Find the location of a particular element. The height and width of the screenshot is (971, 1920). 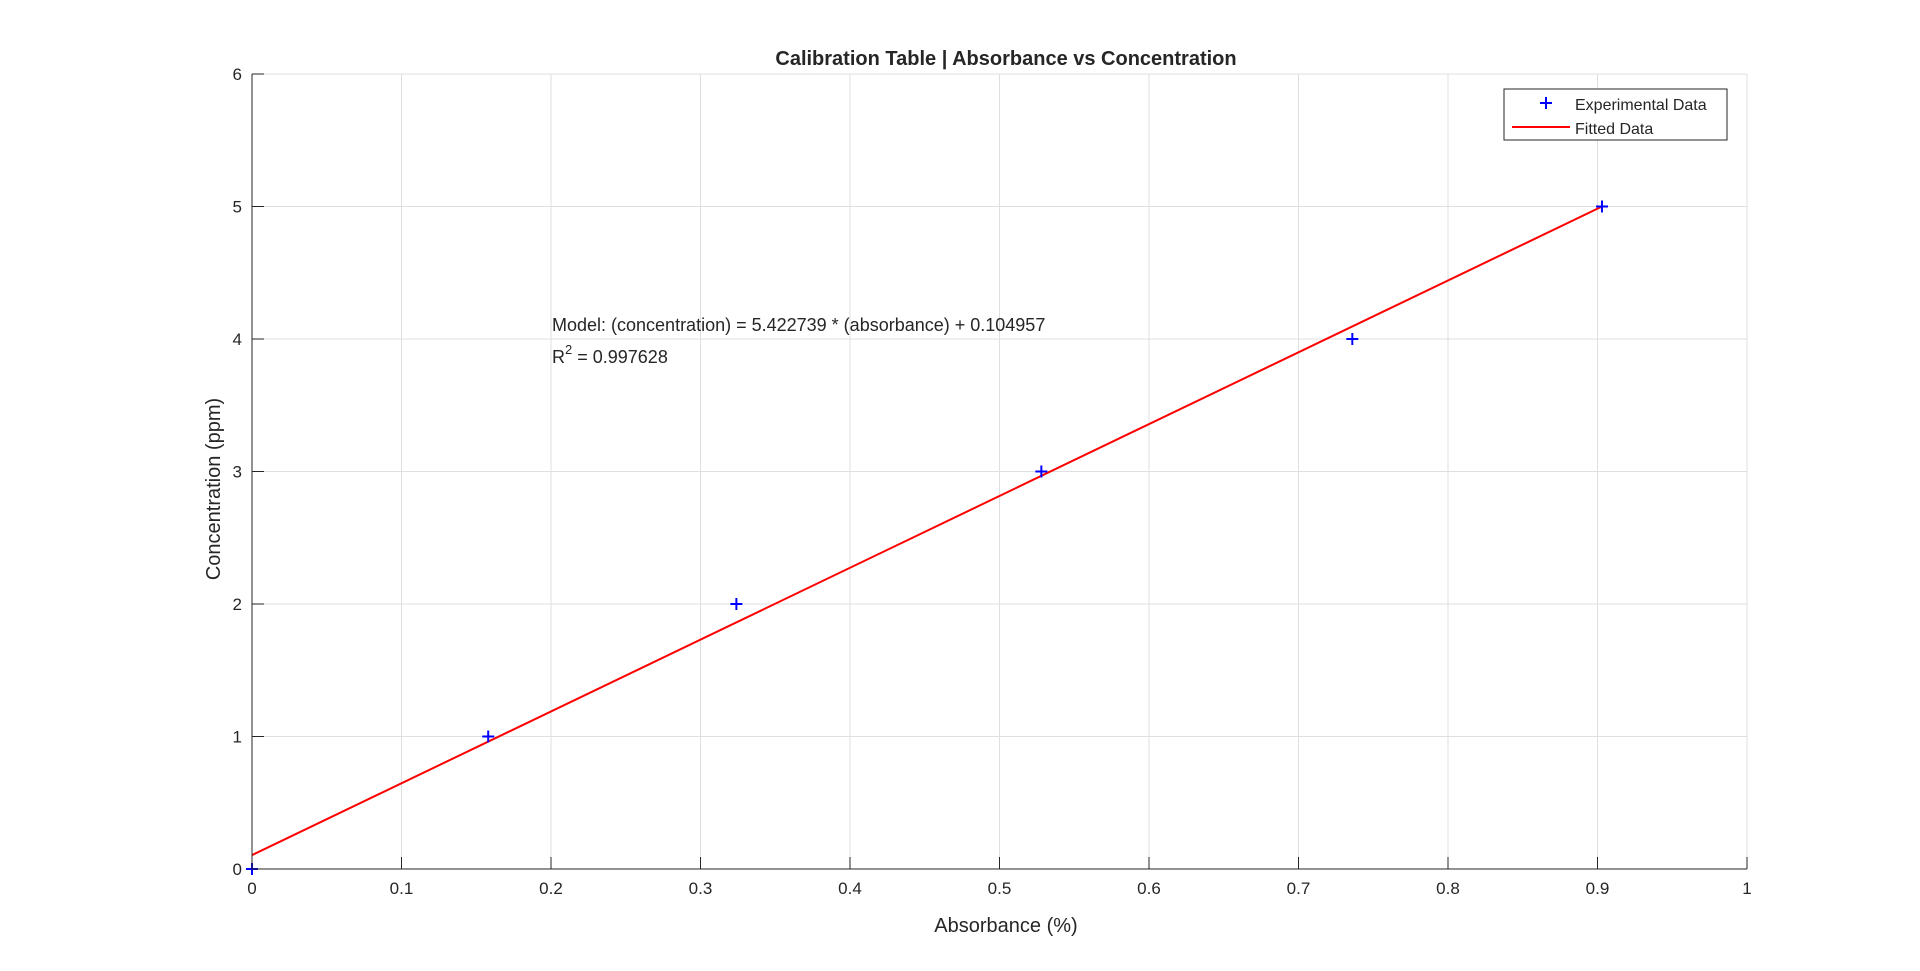

x-axis-label: Absorbance (%) is located at coordinates (1005, 926).